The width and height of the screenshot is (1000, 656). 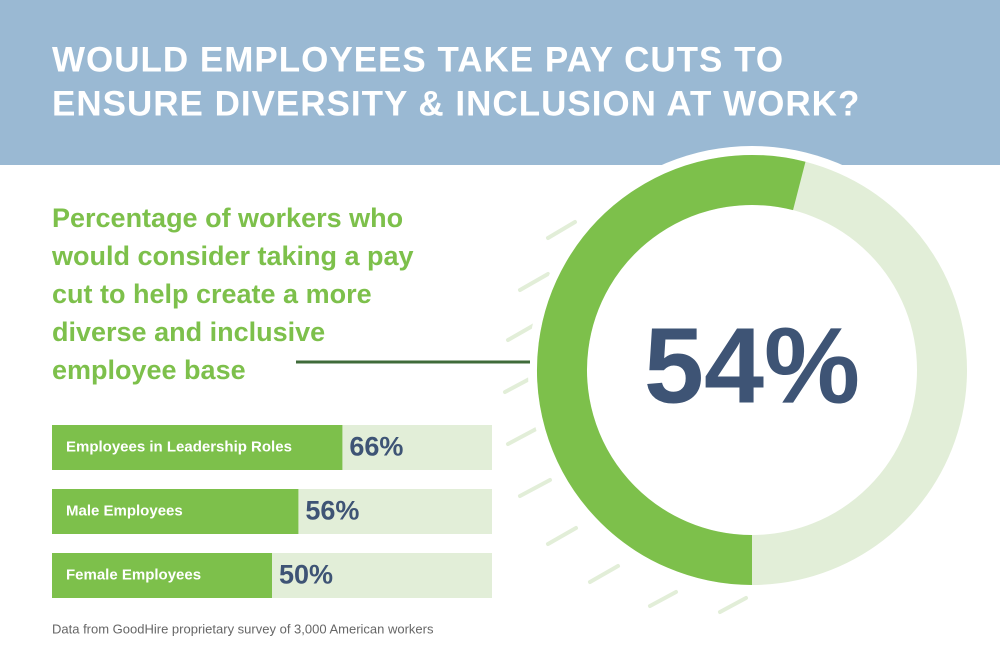 What do you see at coordinates (625, 417) in the screenshot?
I see `decoration` at bounding box center [625, 417].